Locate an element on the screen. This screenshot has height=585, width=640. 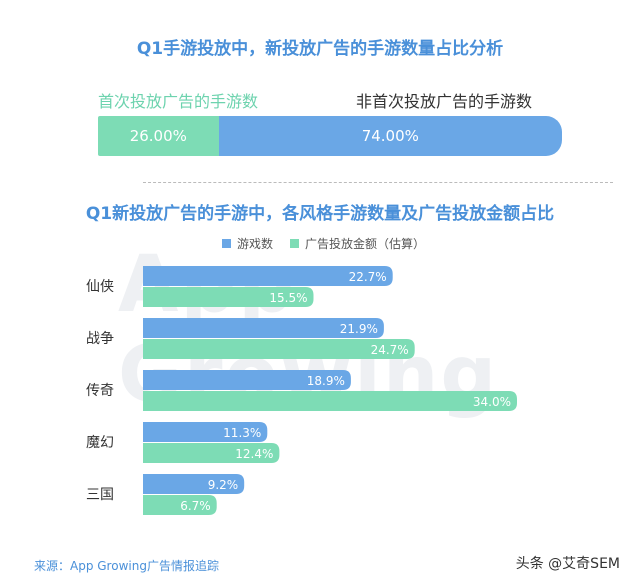
legend-swatch-green is located at coordinates (294, 243).